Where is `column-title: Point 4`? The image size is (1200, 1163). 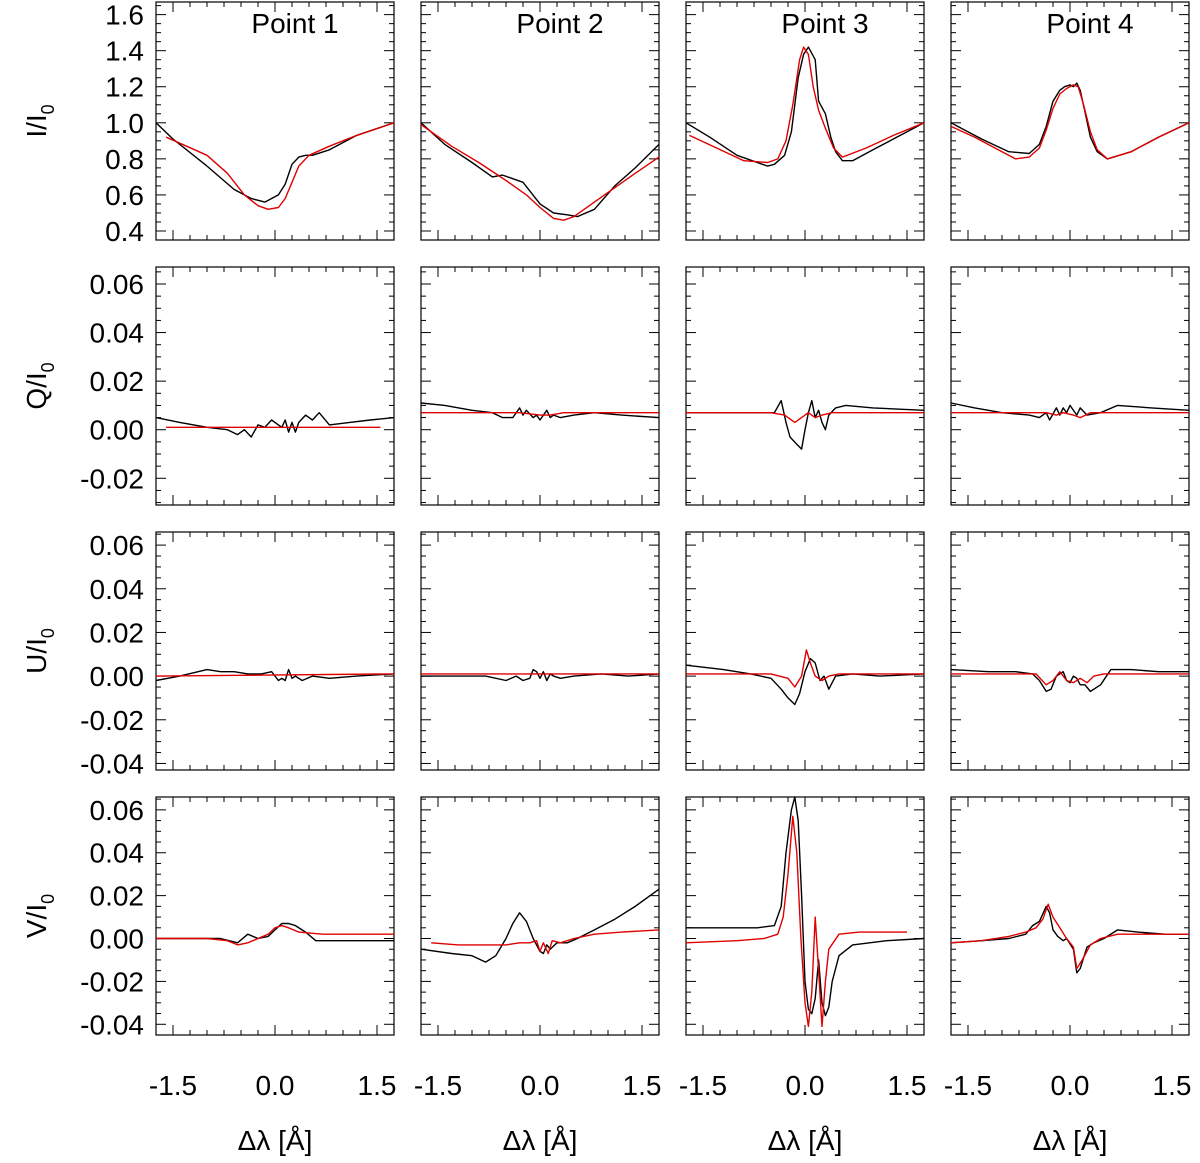
column-title: Point 4 is located at coordinates (1089, 23).